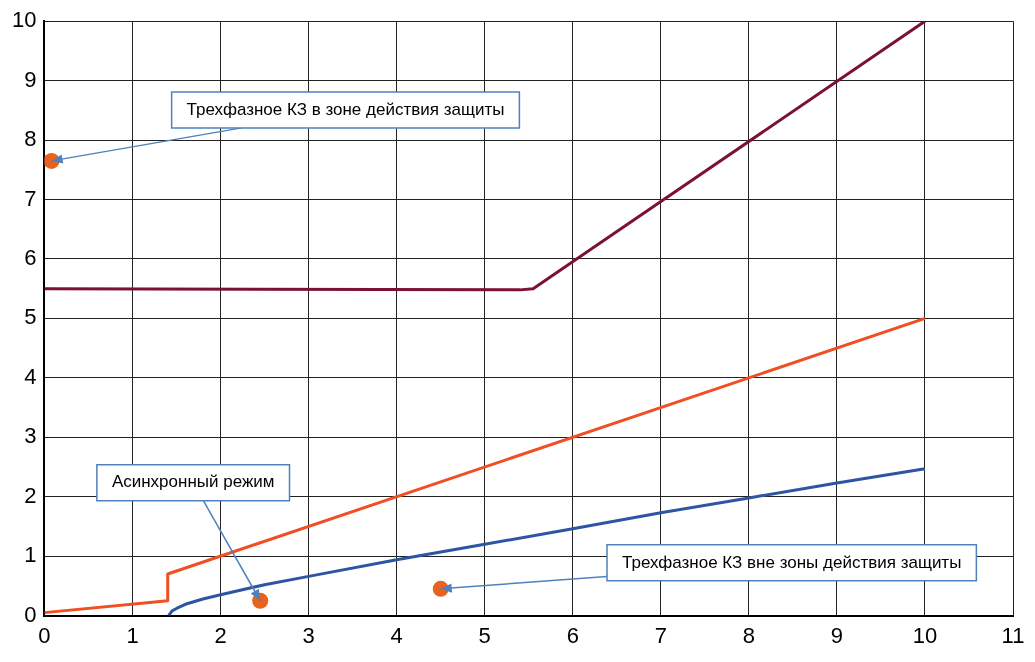 This screenshot has width=1035, height=662. Describe the element at coordinates (1013, 635) in the screenshot. I see `x-tick-label: 11` at that location.